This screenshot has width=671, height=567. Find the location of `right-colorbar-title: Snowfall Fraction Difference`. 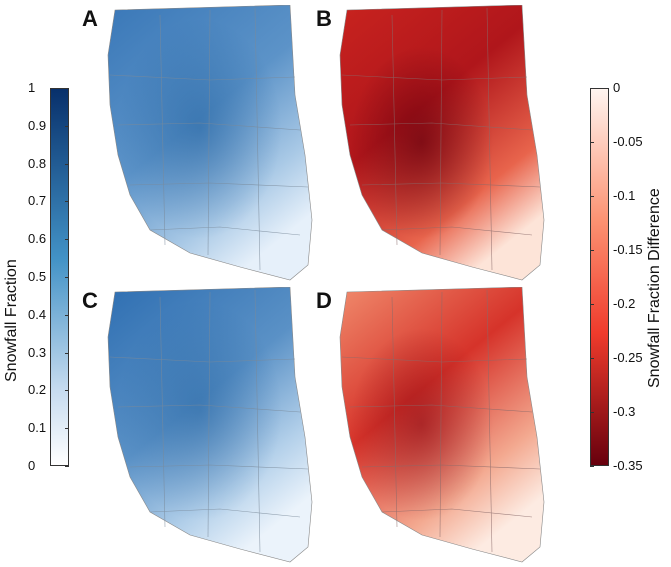

right-colorbar-title: Snowfall Fraction Difference is located at coordinates (654, 288).